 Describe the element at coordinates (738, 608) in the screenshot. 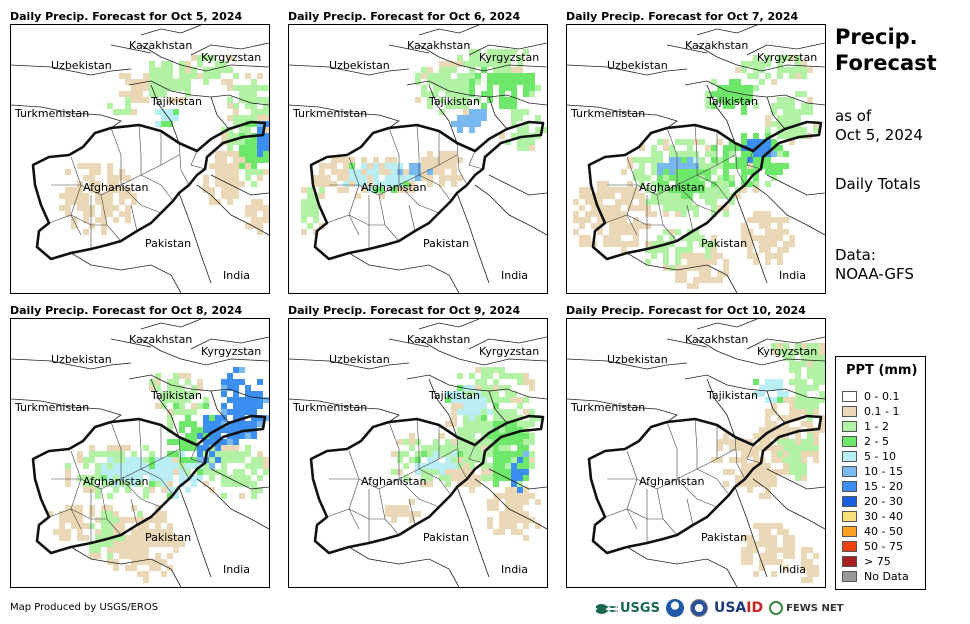

I see `usaid-logo: USAID` at that location.